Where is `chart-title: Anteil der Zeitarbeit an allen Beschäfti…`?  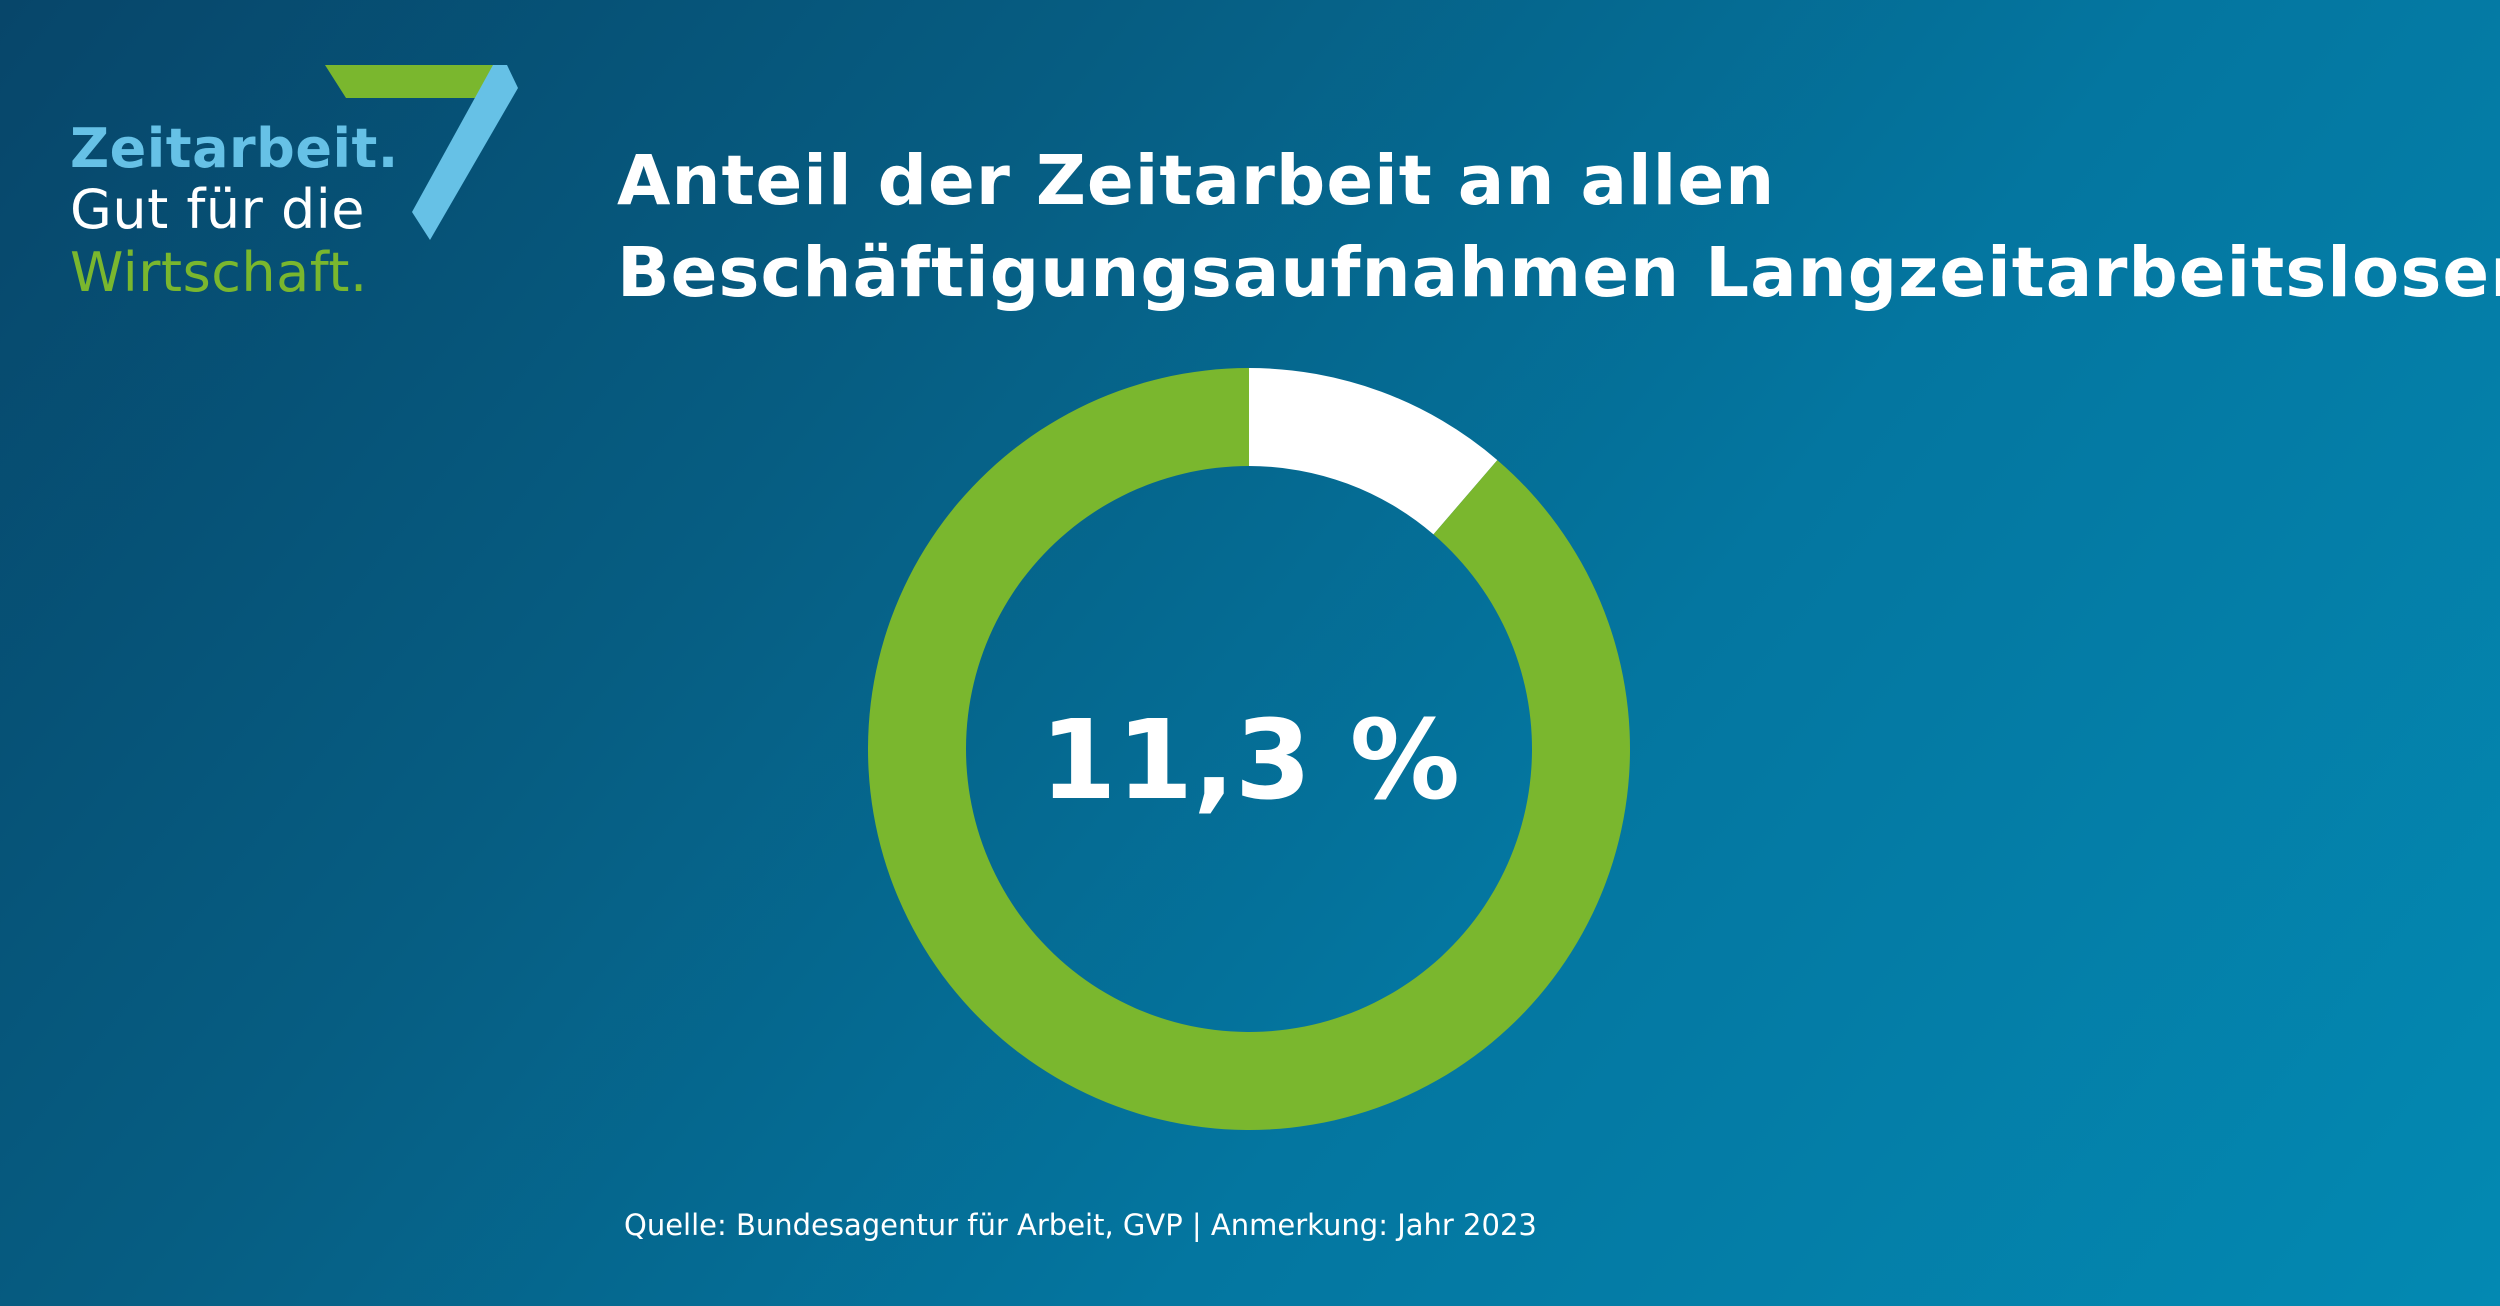
chart-title: Anteil der Zeitarbeit an allen Beschäfti… is located at coordinates (1558, 227).